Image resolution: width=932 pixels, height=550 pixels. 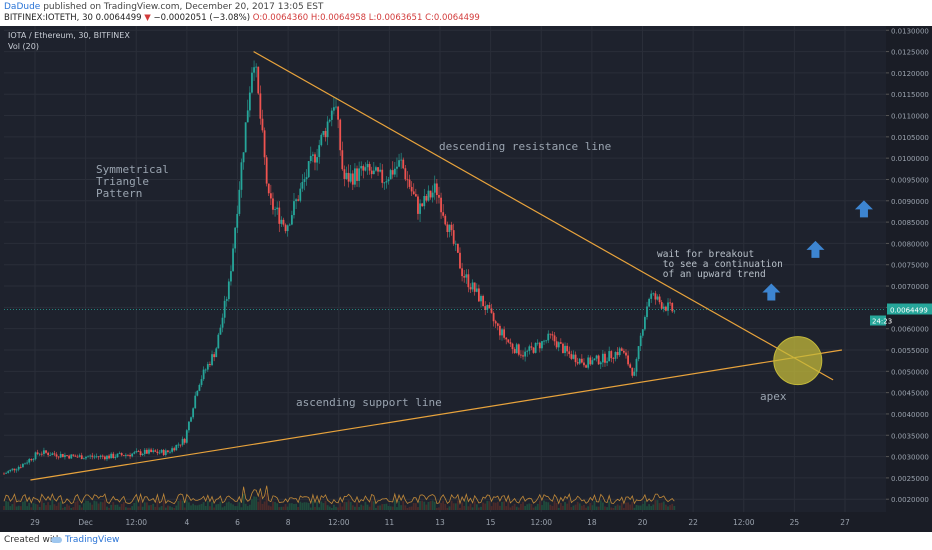 What do you see at coordinates (85, 540) in the screenshot?
I see `tradingview-logo: TradingView` at bounding box center [85, 540].